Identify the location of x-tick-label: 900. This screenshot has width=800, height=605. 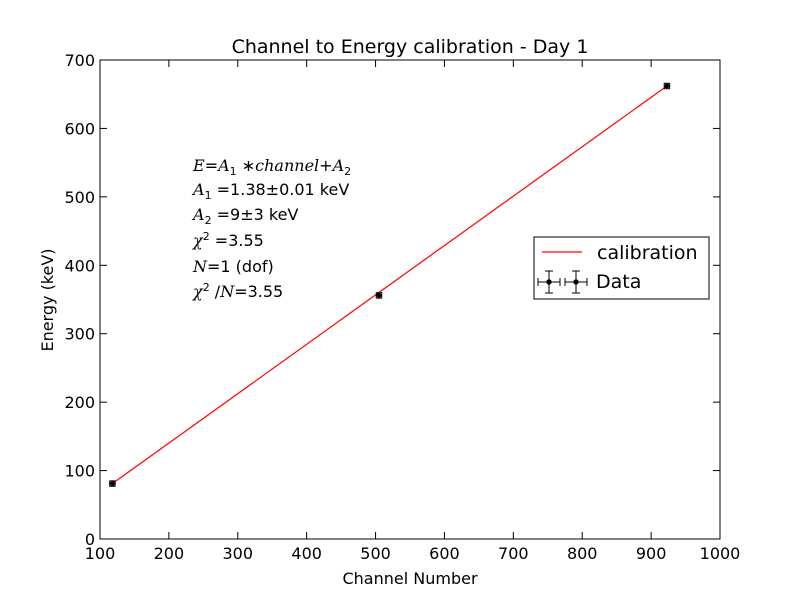
(651, 553).